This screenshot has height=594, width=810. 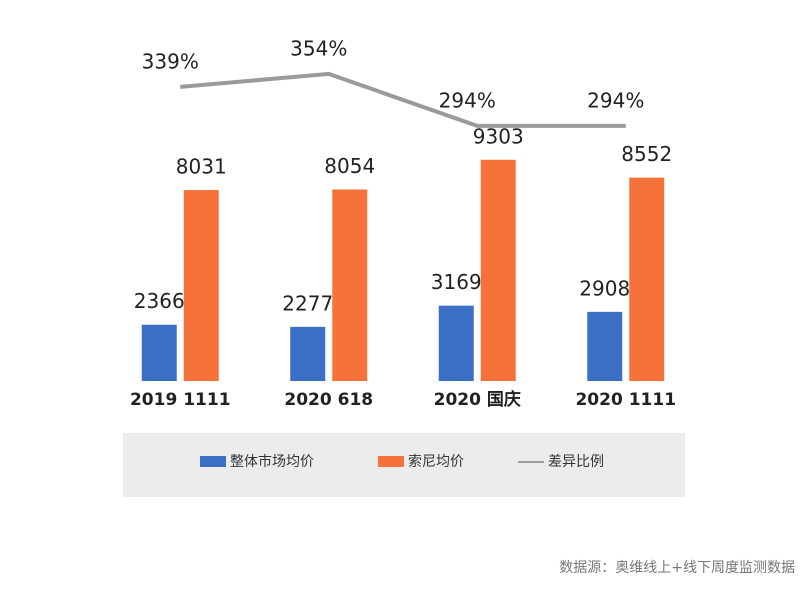 I want to click on x-tick-label: 2019 1111, so click(x=180, y=400).